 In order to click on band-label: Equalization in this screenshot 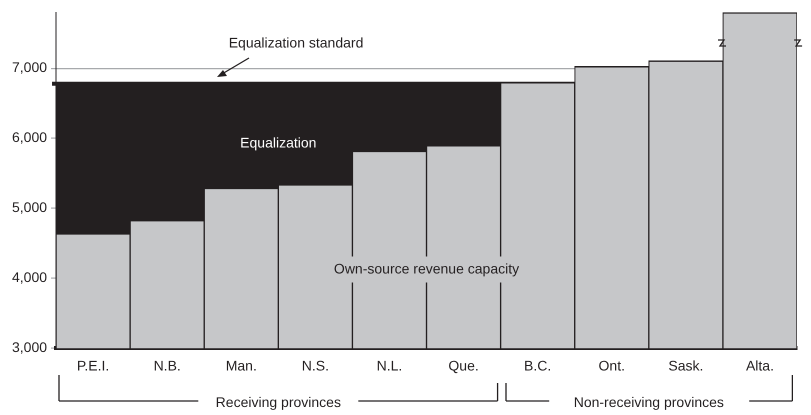, I will do `click(278, 142)`.